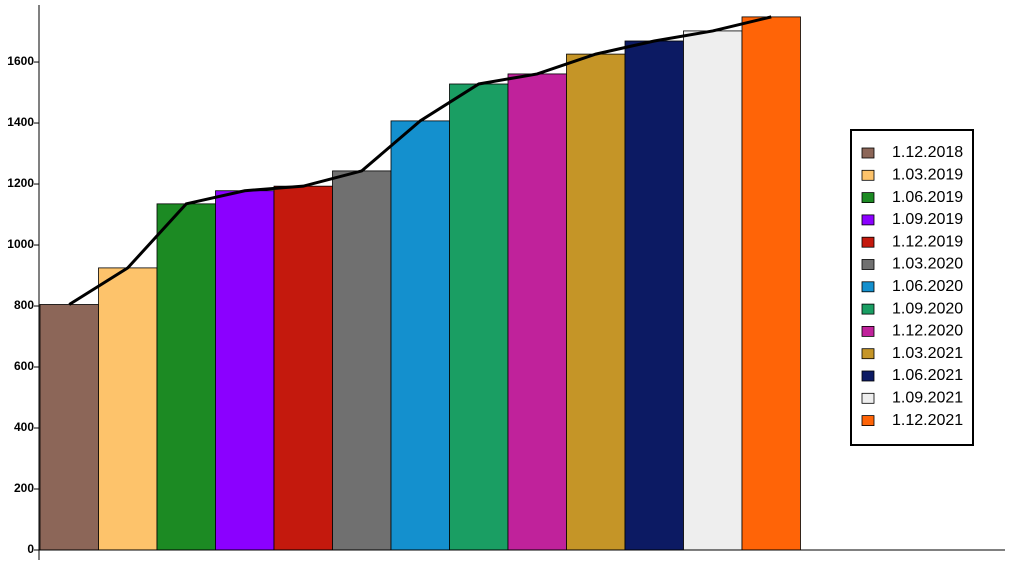 The width and height of the screenshot is (1010, 569). I want to click on legend-label: 1.06.2020, so click(927, 286).